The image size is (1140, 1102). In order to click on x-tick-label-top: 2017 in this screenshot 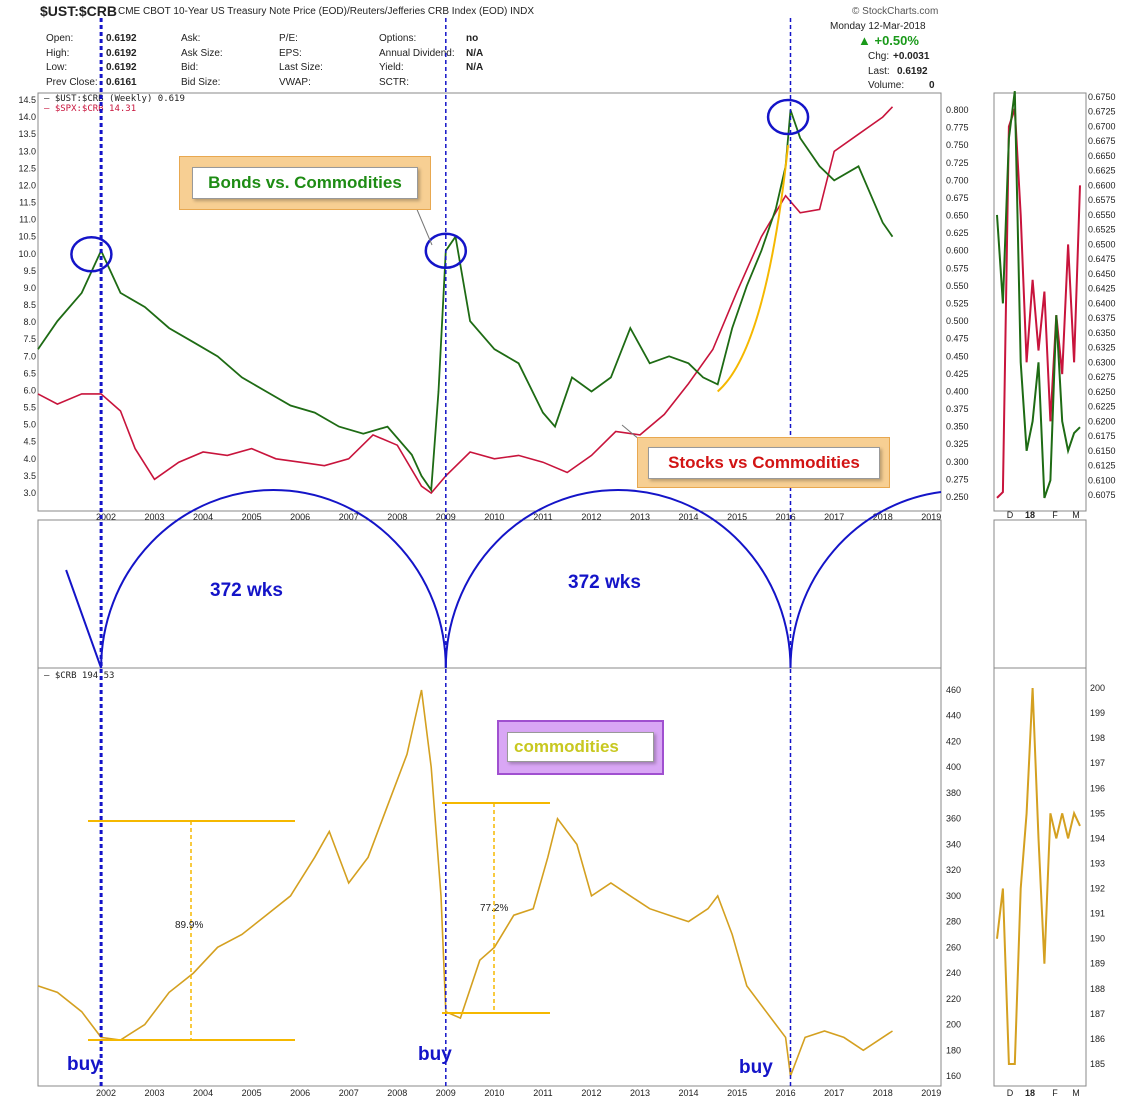, I will do `click(834, 517)`.